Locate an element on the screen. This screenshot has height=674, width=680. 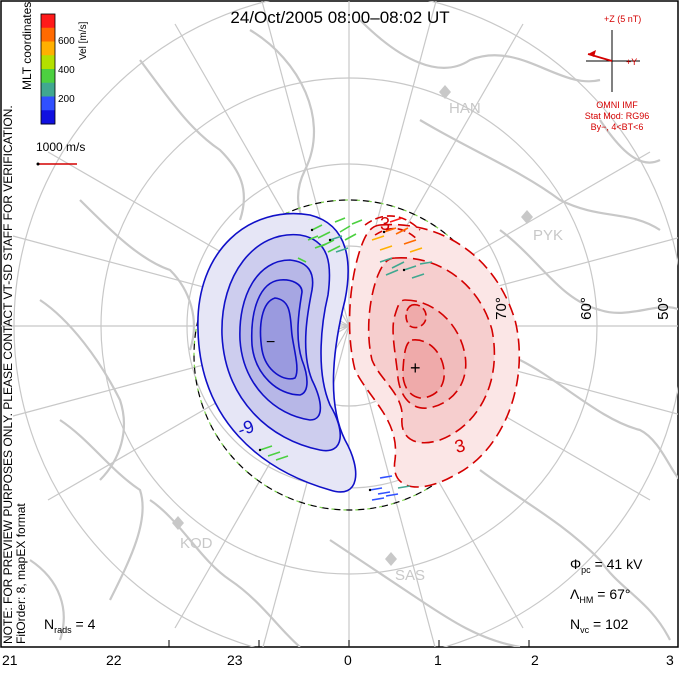
latitude-label-70: 70° is located at coordinates (501, 308).